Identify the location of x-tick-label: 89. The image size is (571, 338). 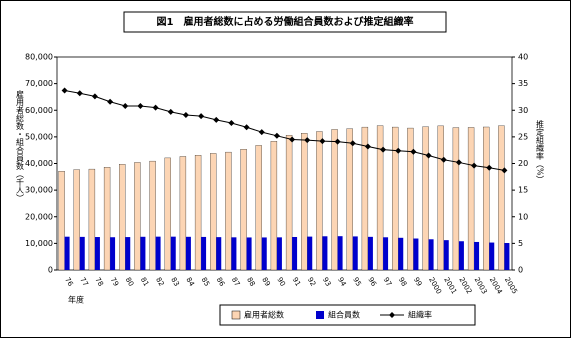
(265, 282).